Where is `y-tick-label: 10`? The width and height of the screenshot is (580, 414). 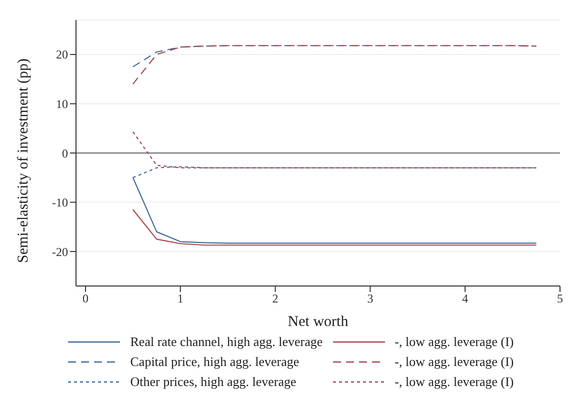
y-tick-label: 10 is located at coordinates (62, 104).